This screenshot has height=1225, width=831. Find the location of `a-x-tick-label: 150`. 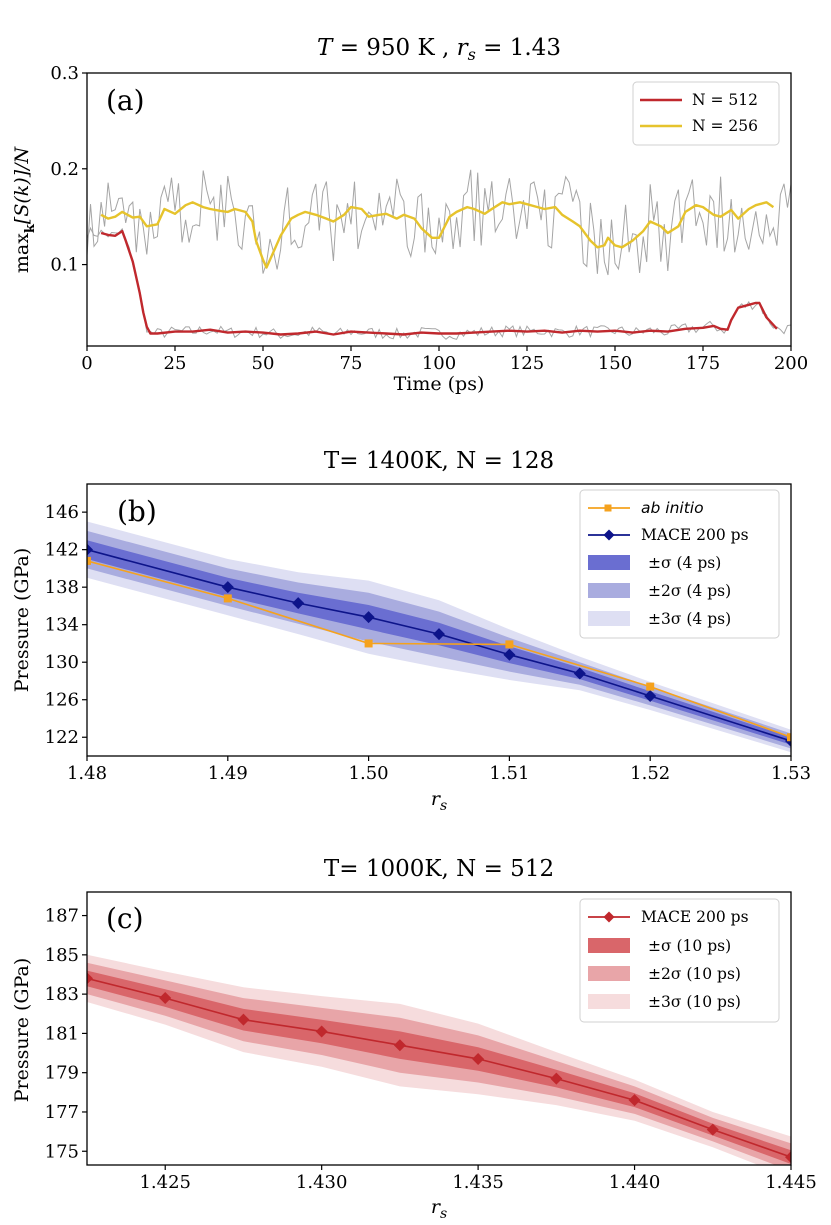

a-x-tick-label: 150 is located at coordinates (615, 363).